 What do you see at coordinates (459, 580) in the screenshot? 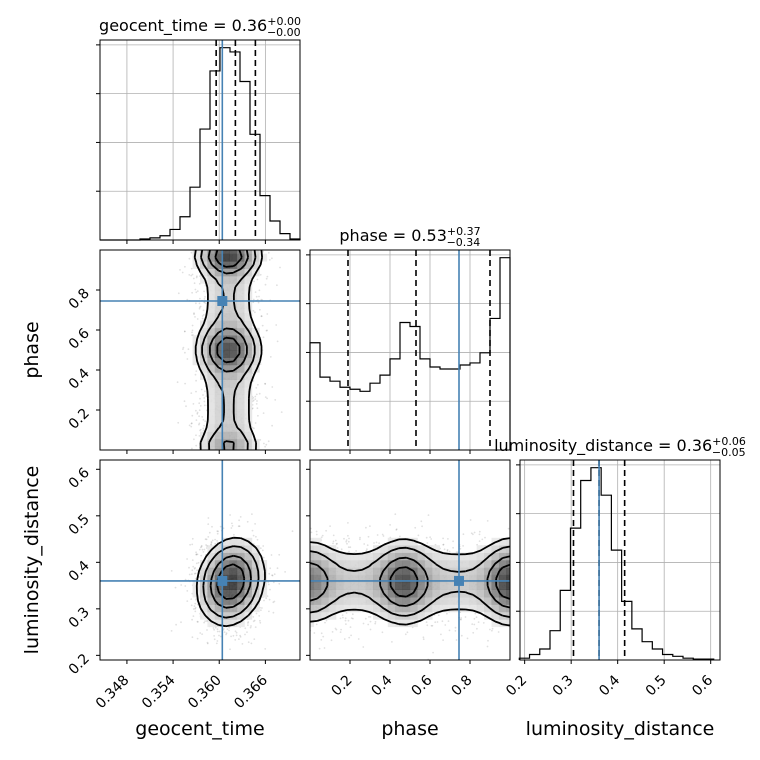
I see `truth-marker-luminosity-distance-vs-phase` at bounding box center [459, 580].